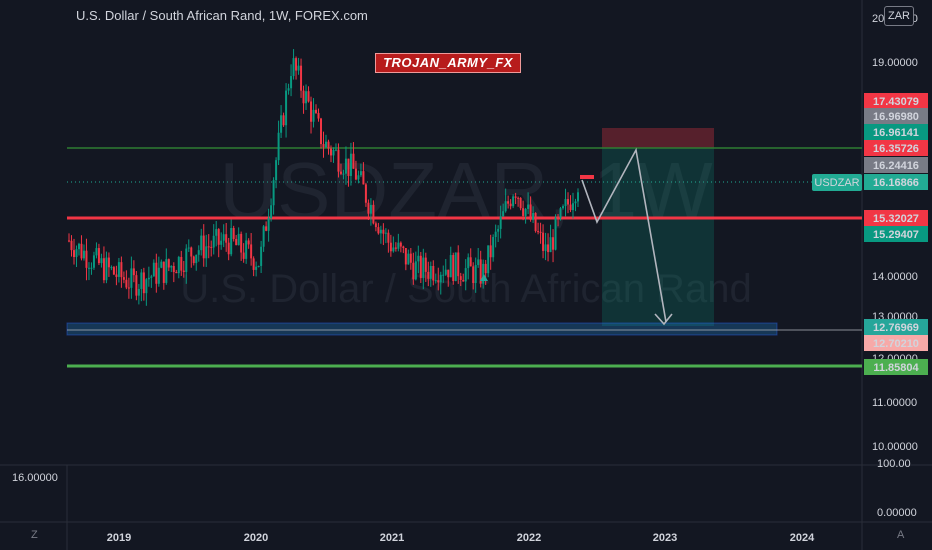  What do you see at coordinates (587, 177) in the screenshot?
I see `entry-marker` at bounding box center [587, 177].